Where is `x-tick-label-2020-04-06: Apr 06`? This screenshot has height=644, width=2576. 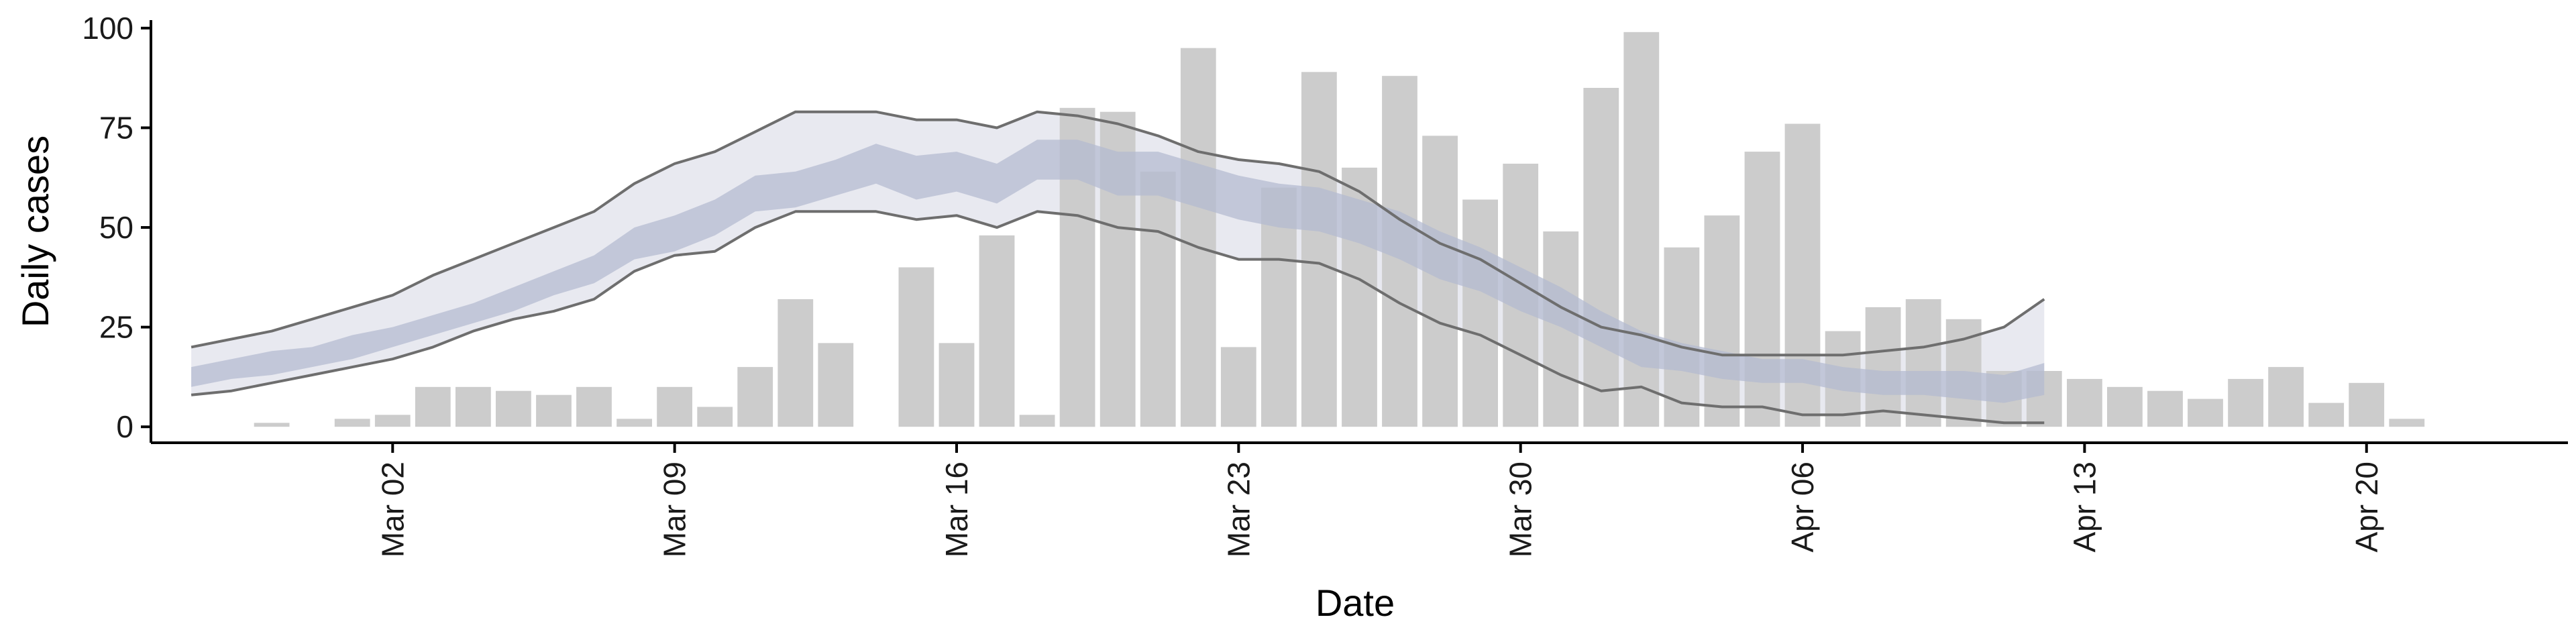
x-tick-label-2020-04-06: Apr 06 is located at coordinates (1802, 507).